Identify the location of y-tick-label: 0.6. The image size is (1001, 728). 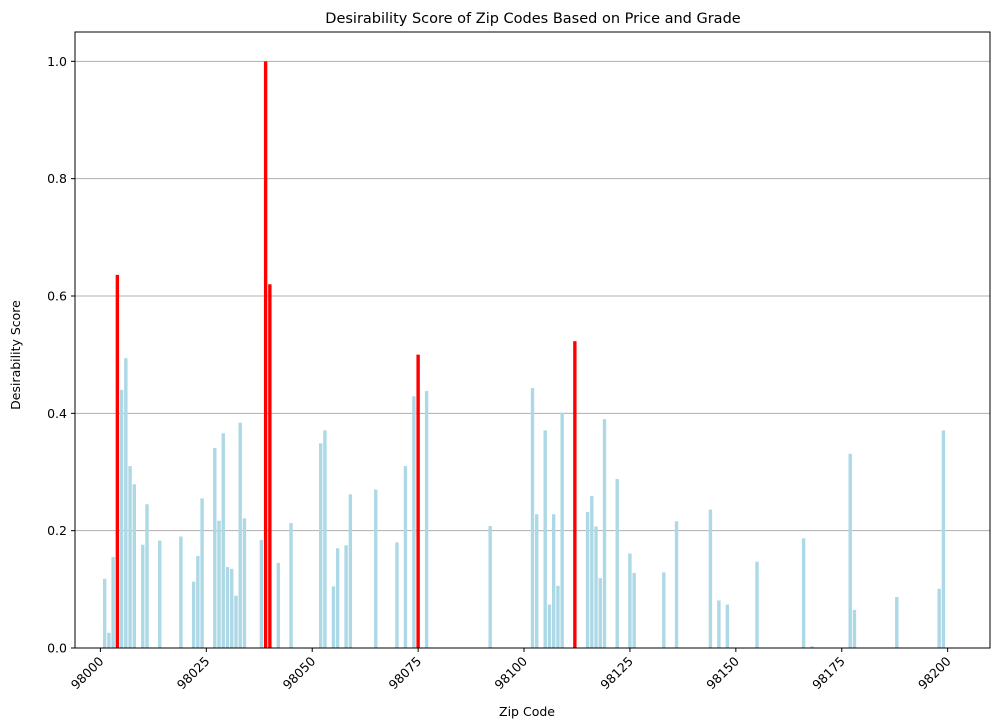
(57, 296).